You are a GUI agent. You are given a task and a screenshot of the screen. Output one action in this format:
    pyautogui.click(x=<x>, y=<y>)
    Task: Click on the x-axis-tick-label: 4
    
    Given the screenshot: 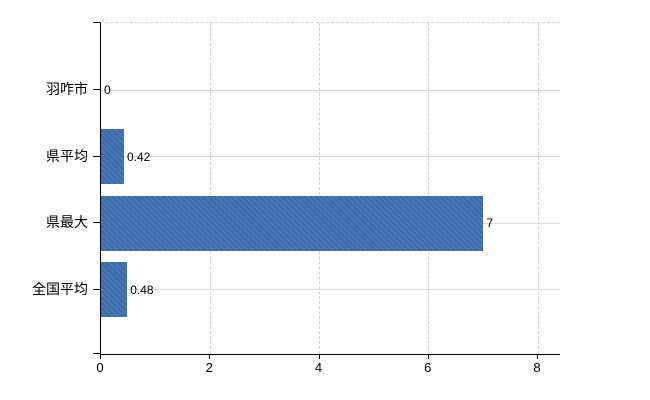 What is the action you would take?
    pyautogui.click(x=318, y=367)
    